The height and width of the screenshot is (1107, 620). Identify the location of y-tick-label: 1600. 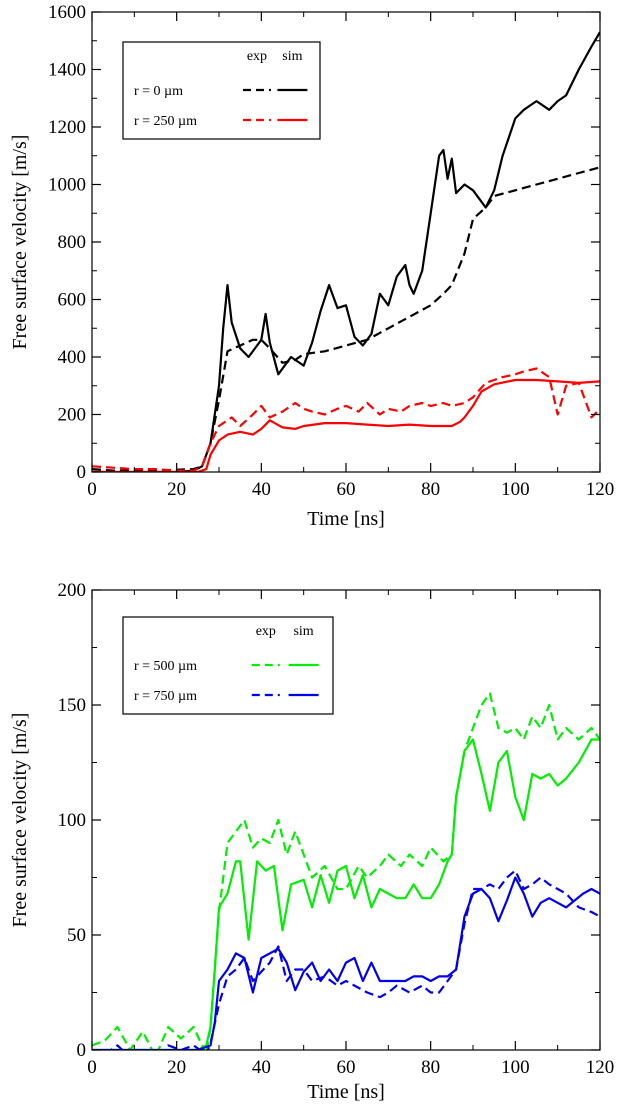
(67, 12).